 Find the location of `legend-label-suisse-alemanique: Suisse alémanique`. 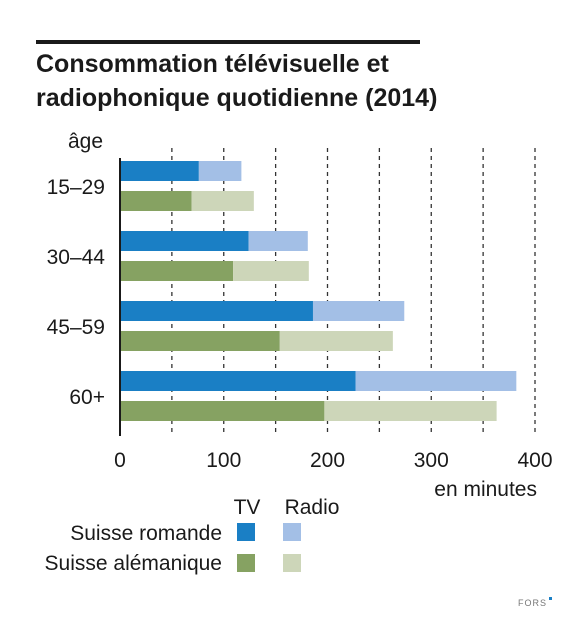

legend-label-suisse-alemanique: Suisse alémanique is located at coordinates (133, 563).